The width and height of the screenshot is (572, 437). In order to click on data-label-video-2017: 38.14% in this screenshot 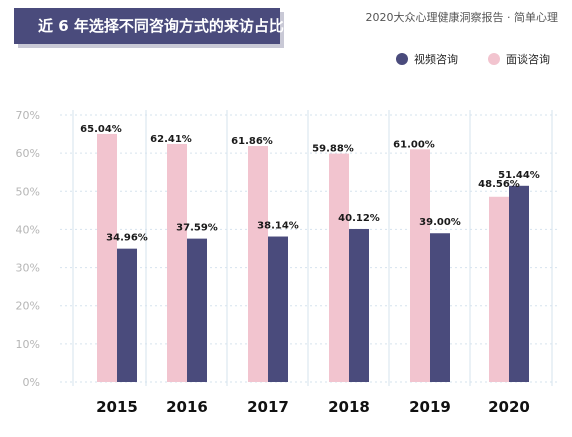, I will do `click(278, 226)`.